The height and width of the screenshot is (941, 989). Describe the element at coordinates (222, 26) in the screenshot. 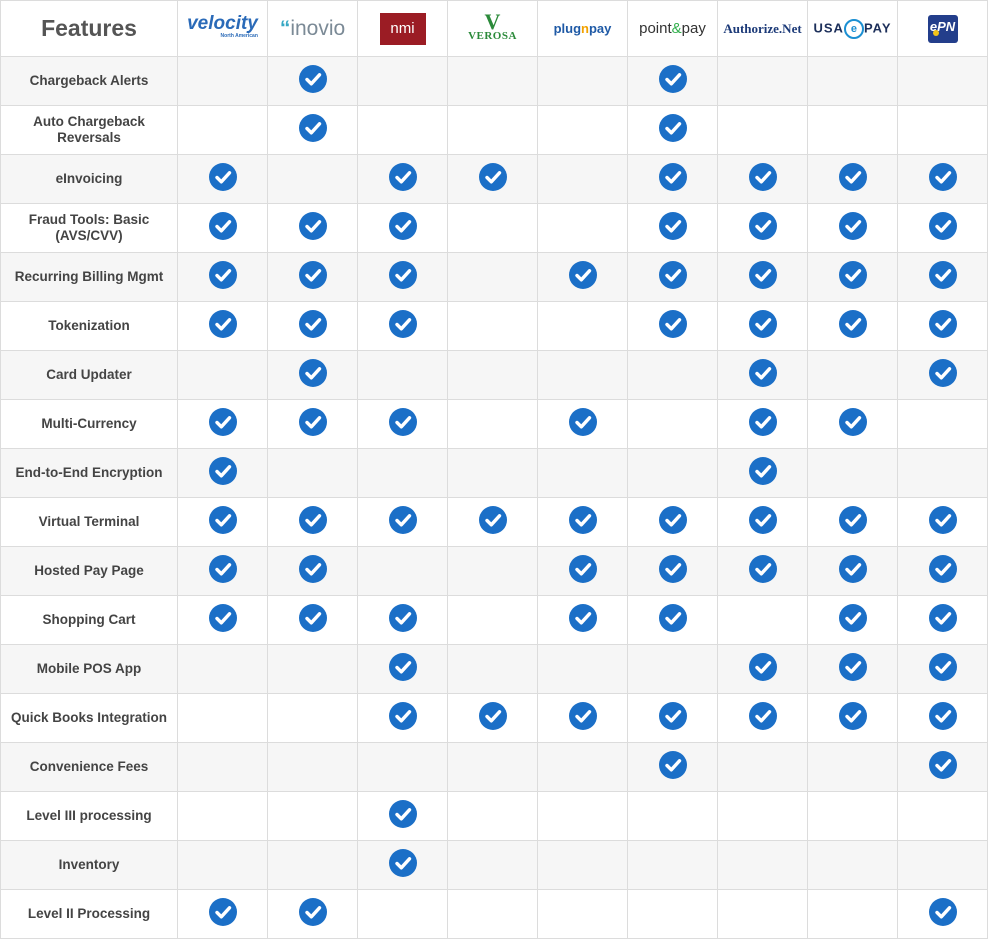

I see `velocity-logo: velocity North American` at that location.